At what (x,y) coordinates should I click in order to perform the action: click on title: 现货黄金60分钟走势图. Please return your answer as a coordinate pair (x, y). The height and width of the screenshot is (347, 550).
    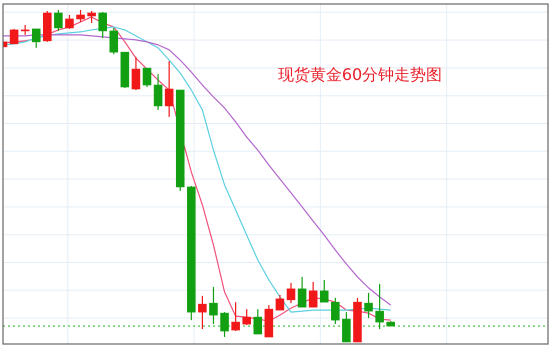
    Looking at the image, I should click on (360, 74).